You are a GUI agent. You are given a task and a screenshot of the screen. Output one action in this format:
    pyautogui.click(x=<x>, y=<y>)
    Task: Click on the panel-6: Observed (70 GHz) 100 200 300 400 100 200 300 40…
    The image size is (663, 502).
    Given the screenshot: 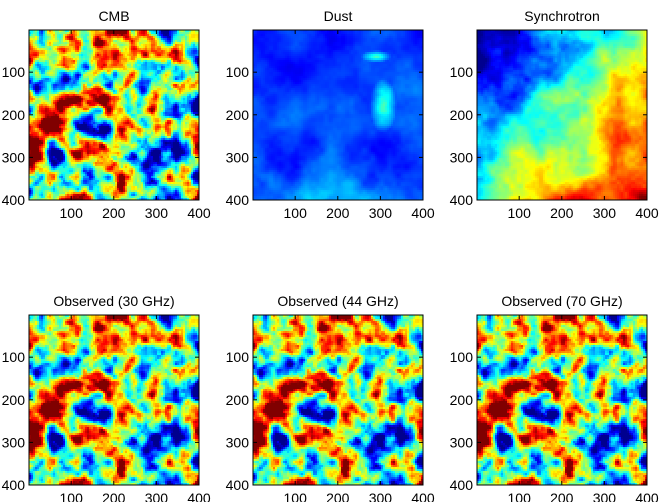 What is the action you would take?
    pyautogui.click(x=554, y=397)
    